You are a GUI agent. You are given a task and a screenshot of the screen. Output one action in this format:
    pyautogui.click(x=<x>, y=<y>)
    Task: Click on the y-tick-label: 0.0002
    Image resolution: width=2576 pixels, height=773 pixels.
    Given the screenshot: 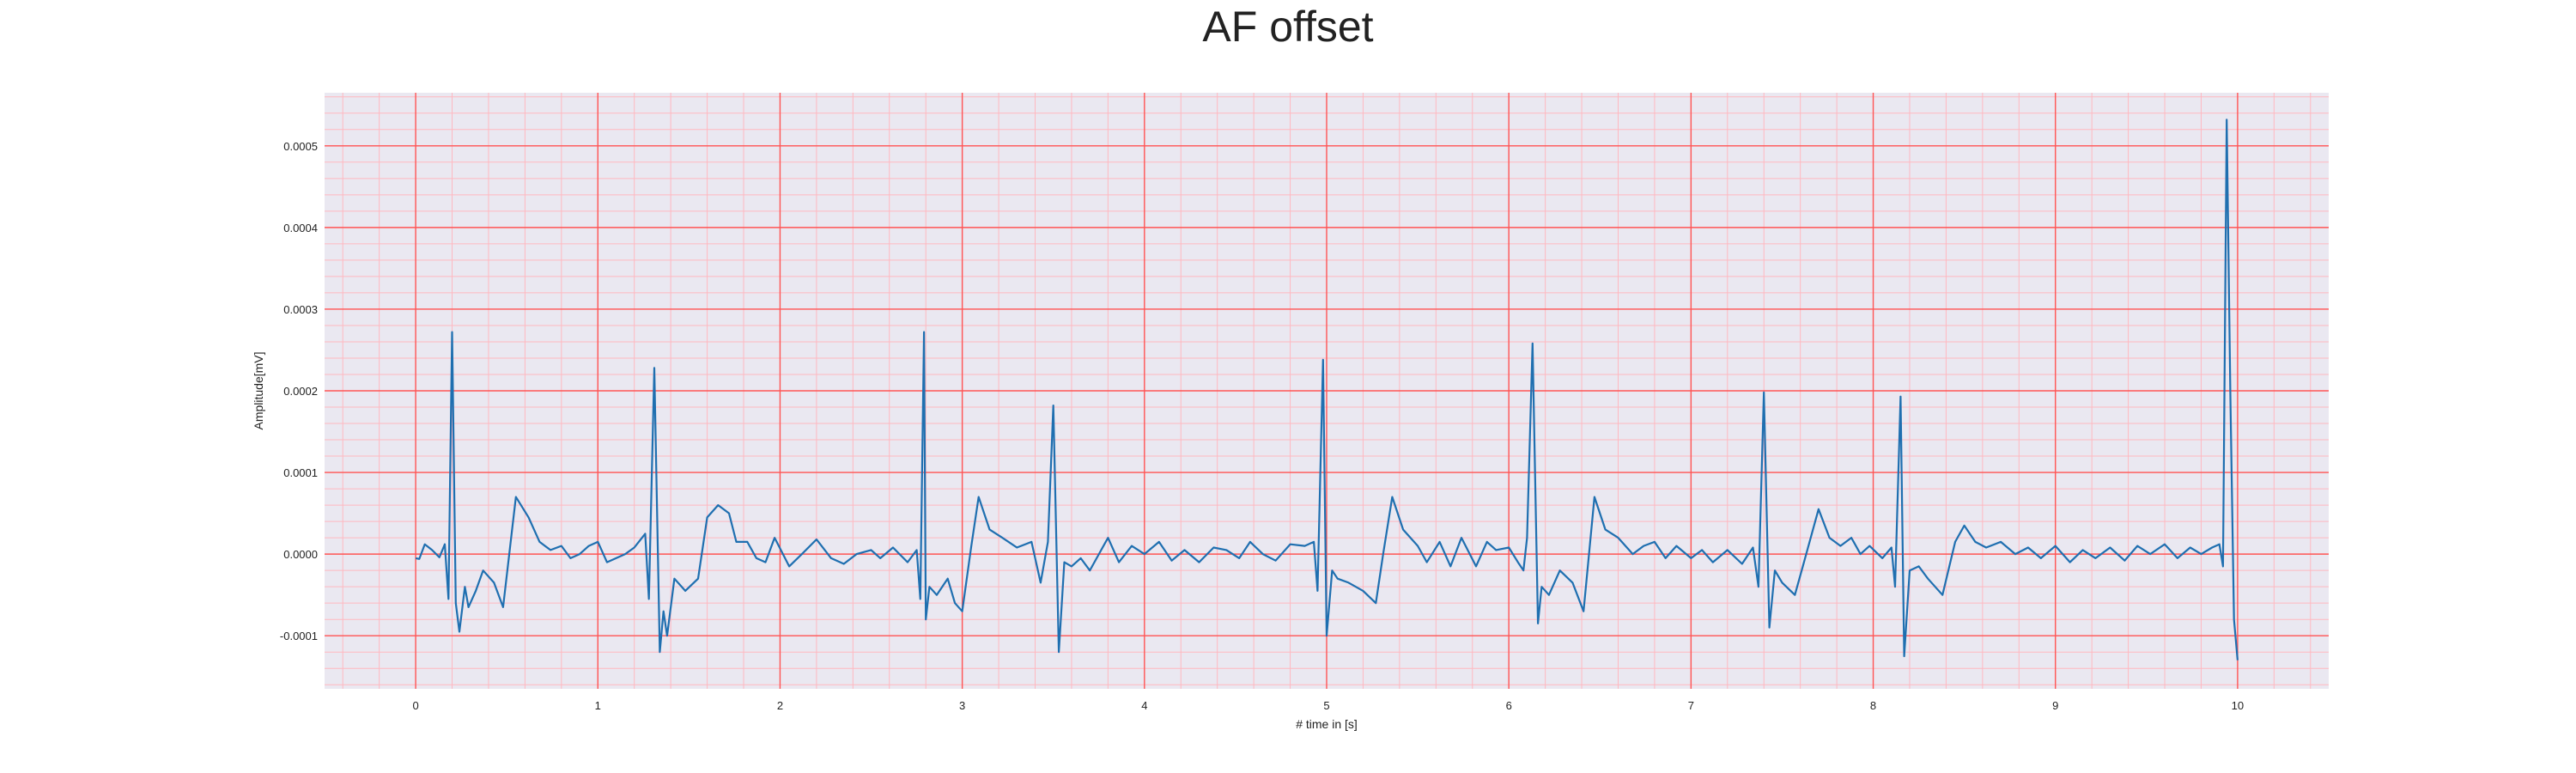 What is the action you would take?
    pyautogui.click(x=301, y=391)
    